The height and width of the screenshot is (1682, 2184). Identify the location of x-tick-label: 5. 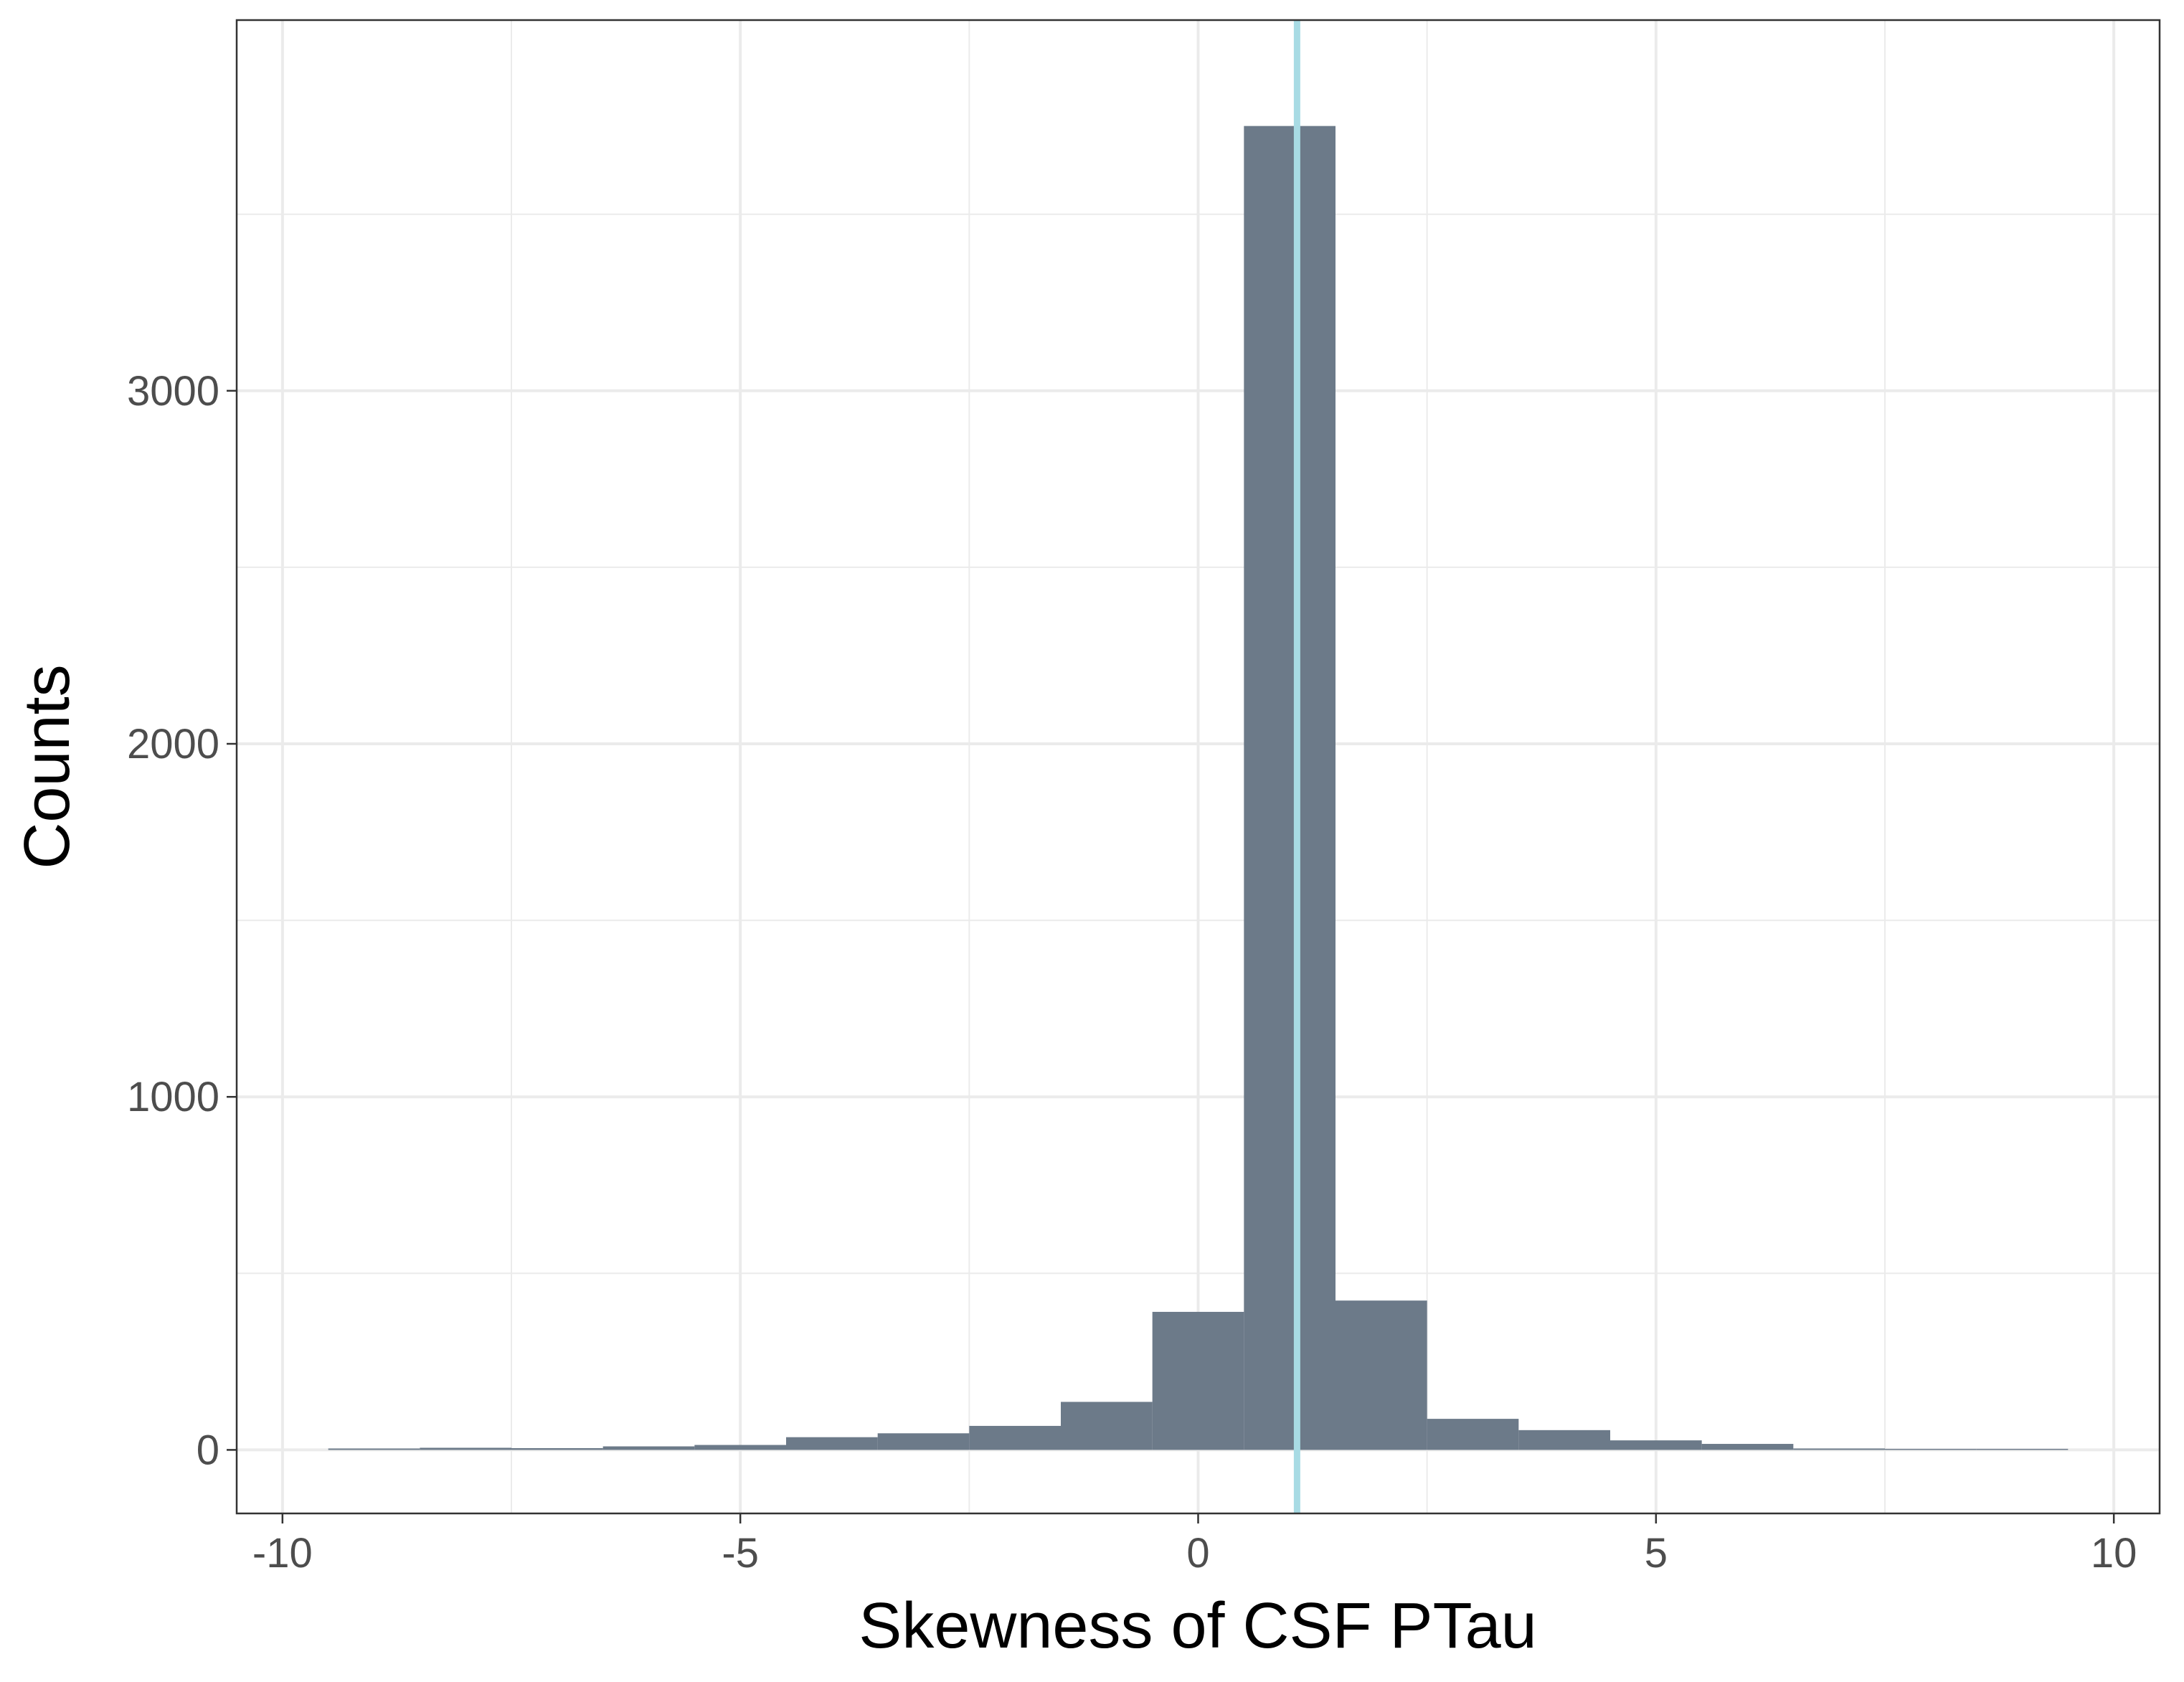
(1656, 1553).